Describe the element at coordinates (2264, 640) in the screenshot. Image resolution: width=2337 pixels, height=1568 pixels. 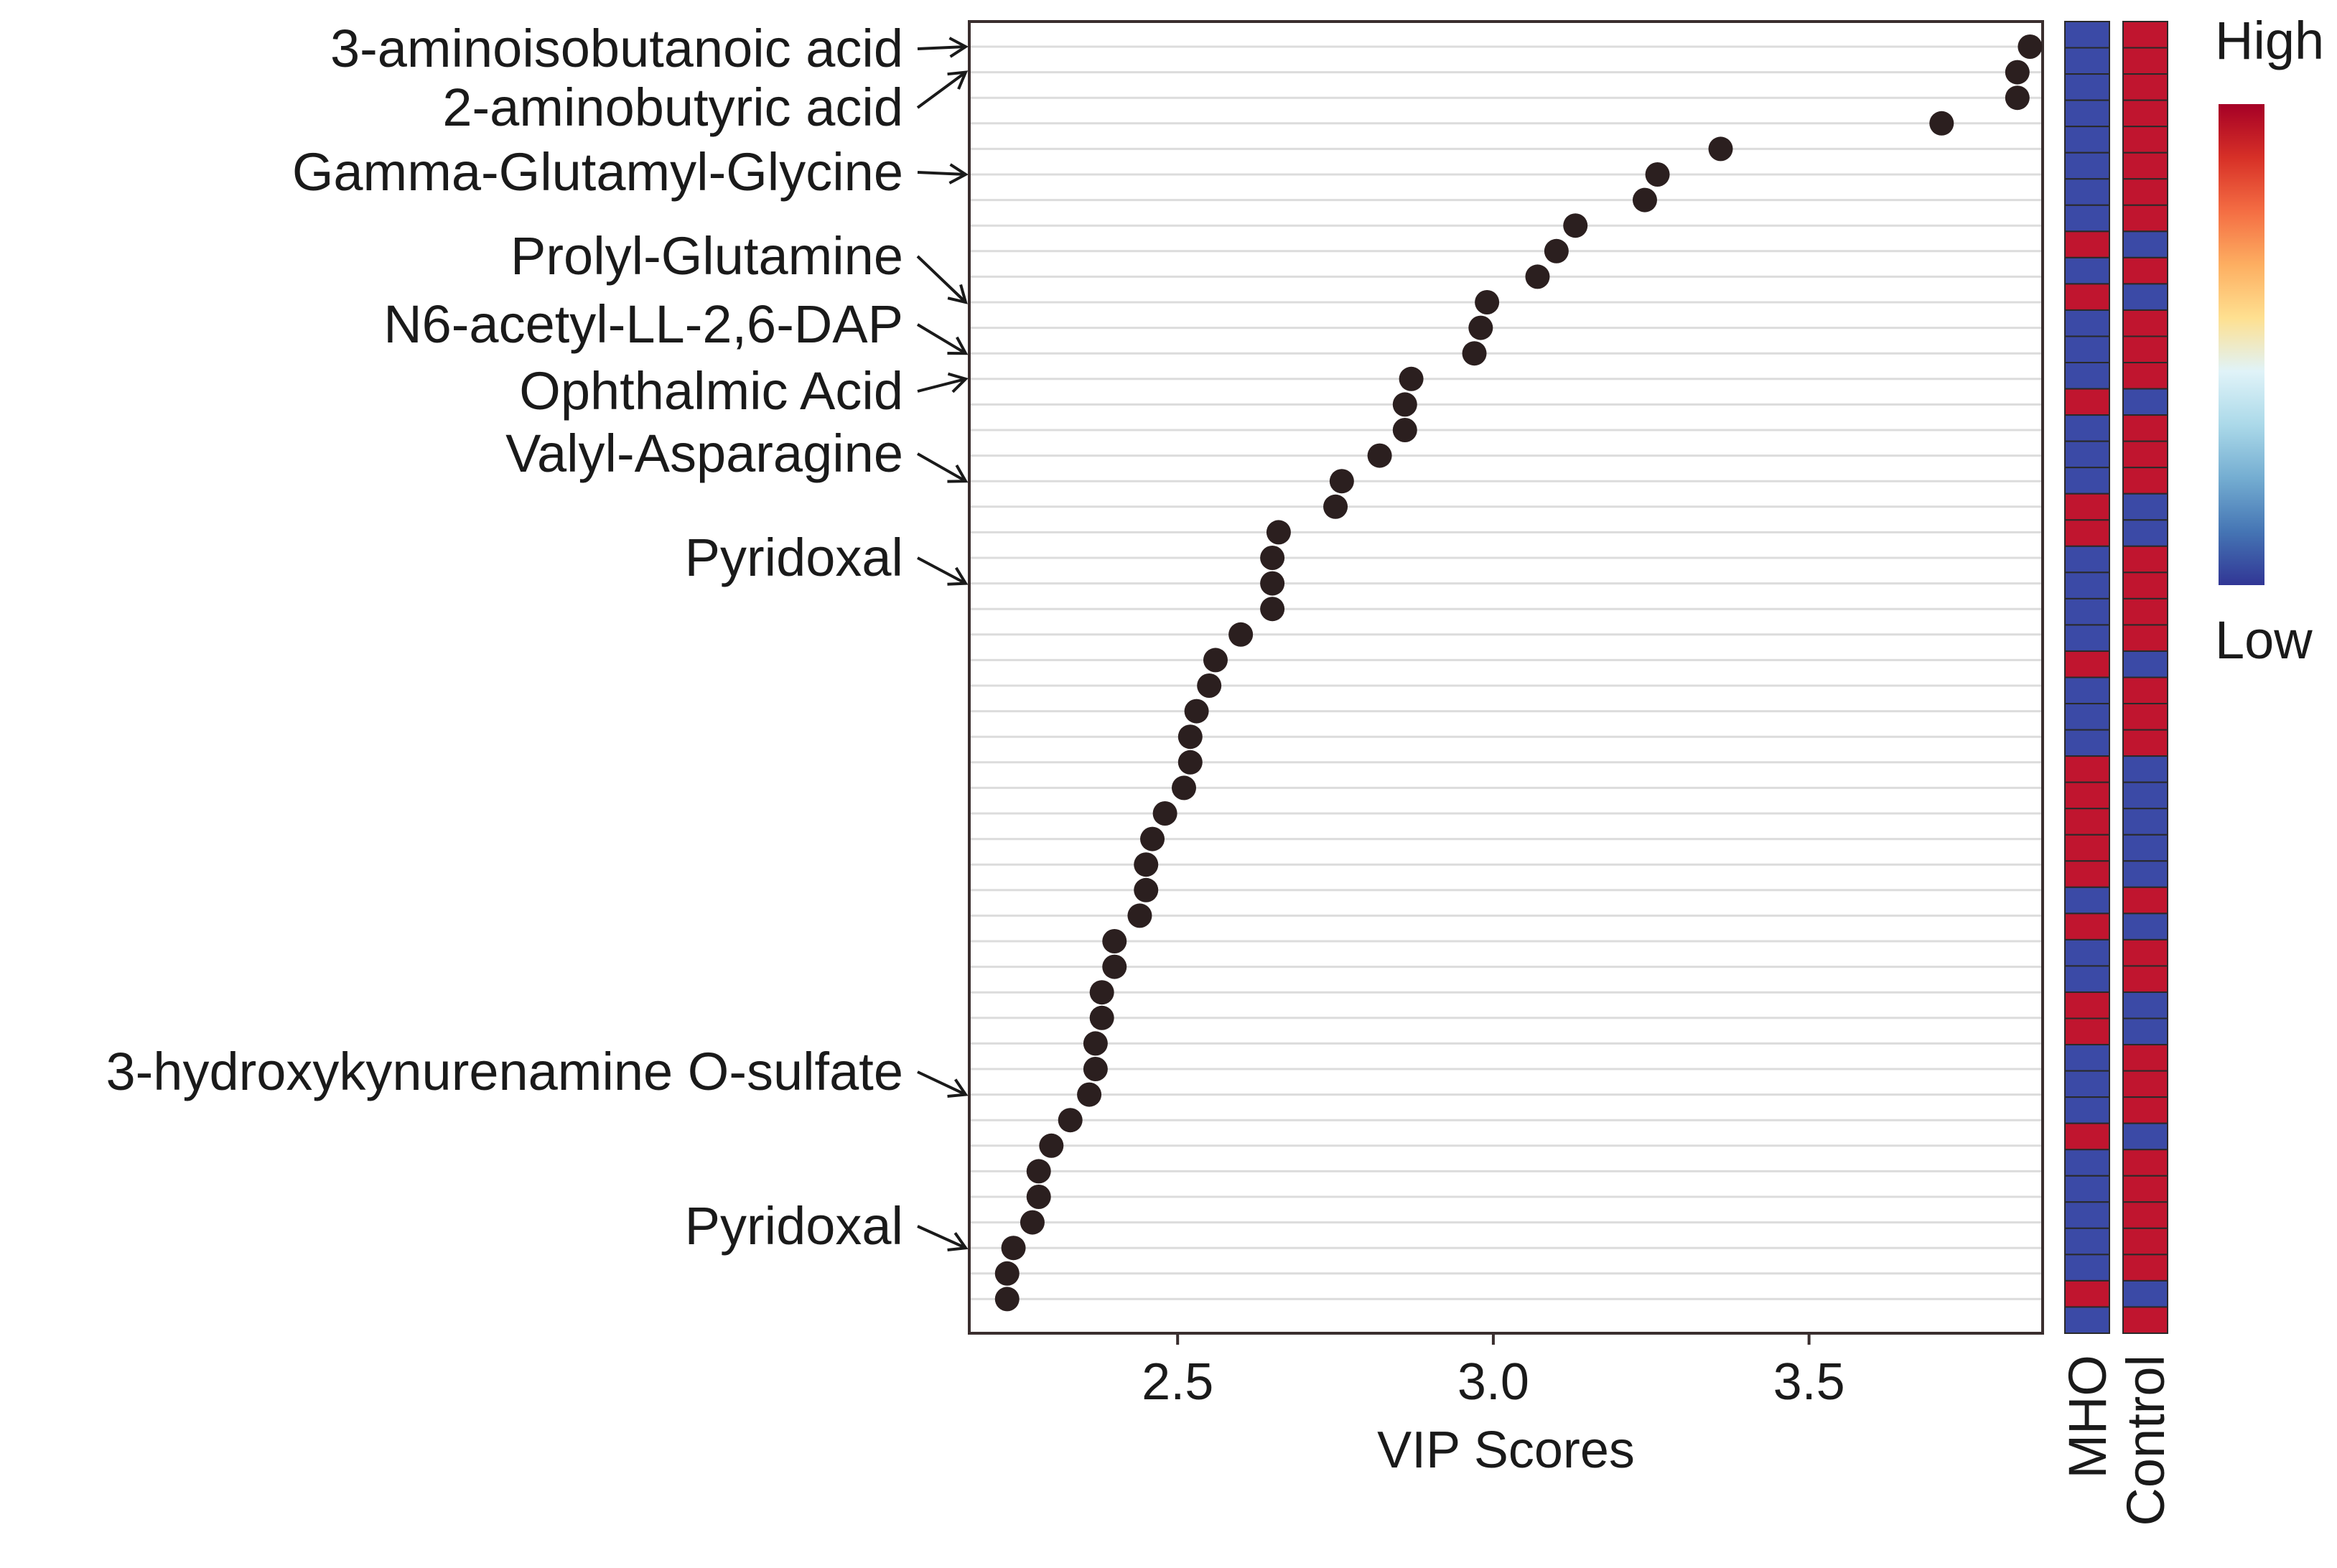
I see `legend-low-label: Low` at that location.